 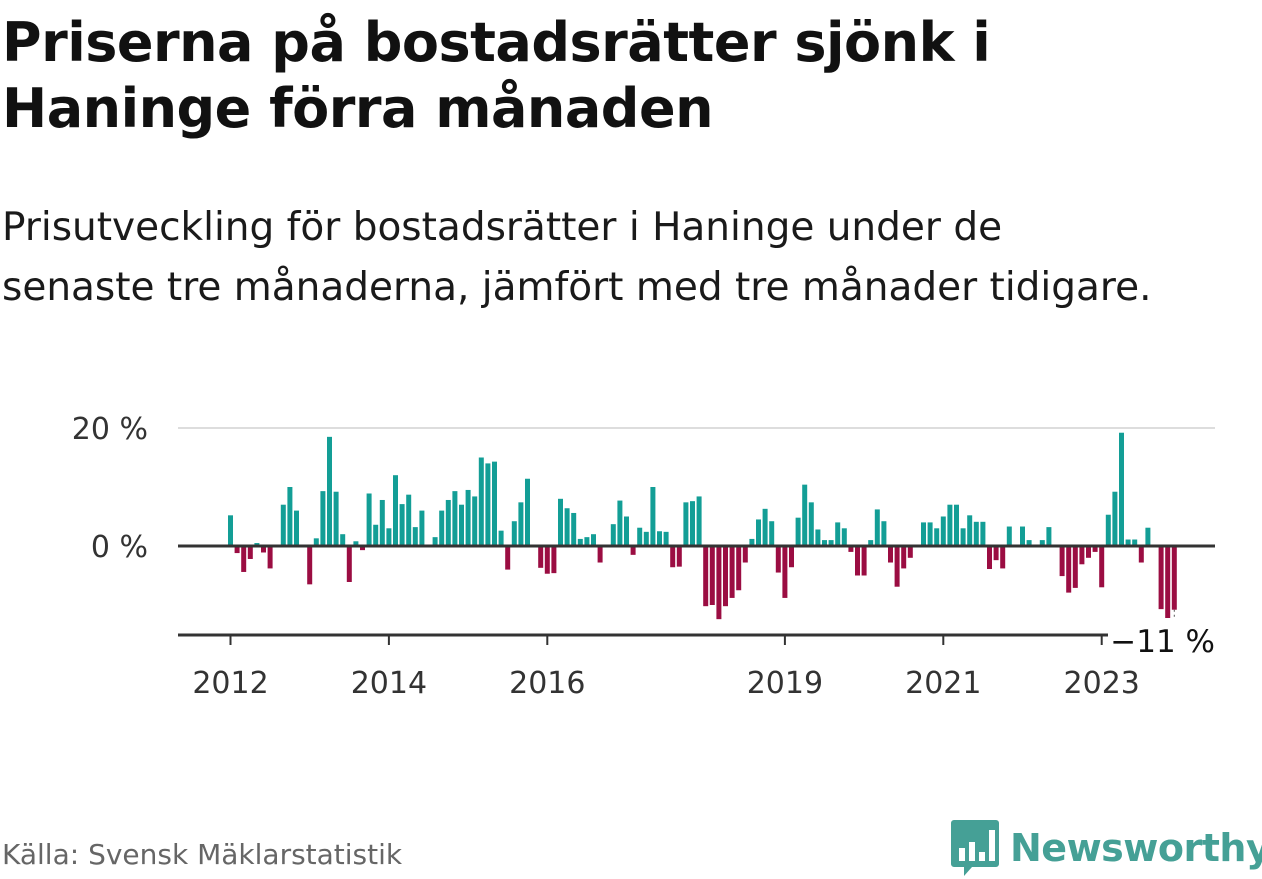 I want to click on y-tick-label: 0 %, so click(x=119, y=547).